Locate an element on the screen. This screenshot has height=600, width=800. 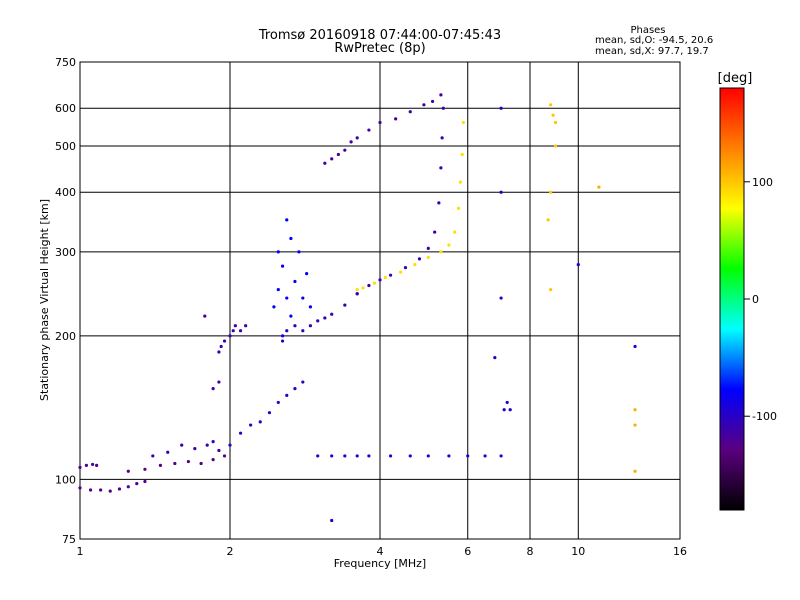
colorbar-ticks: 100 0 -100 is located at coordinates (760, 299).